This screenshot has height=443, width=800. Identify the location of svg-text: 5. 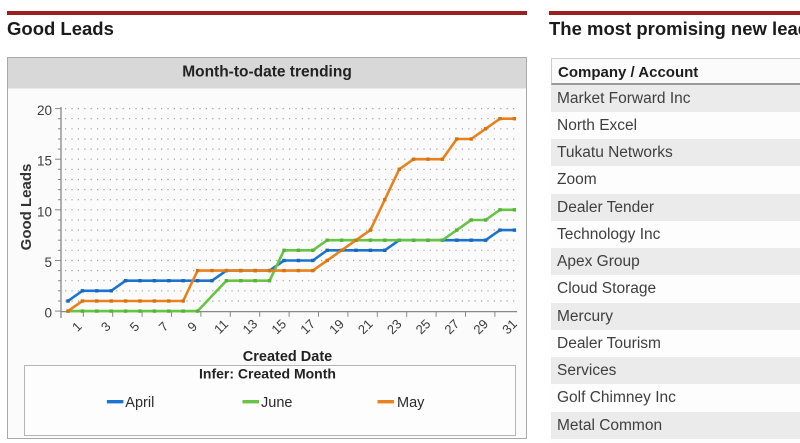
(48, 262).